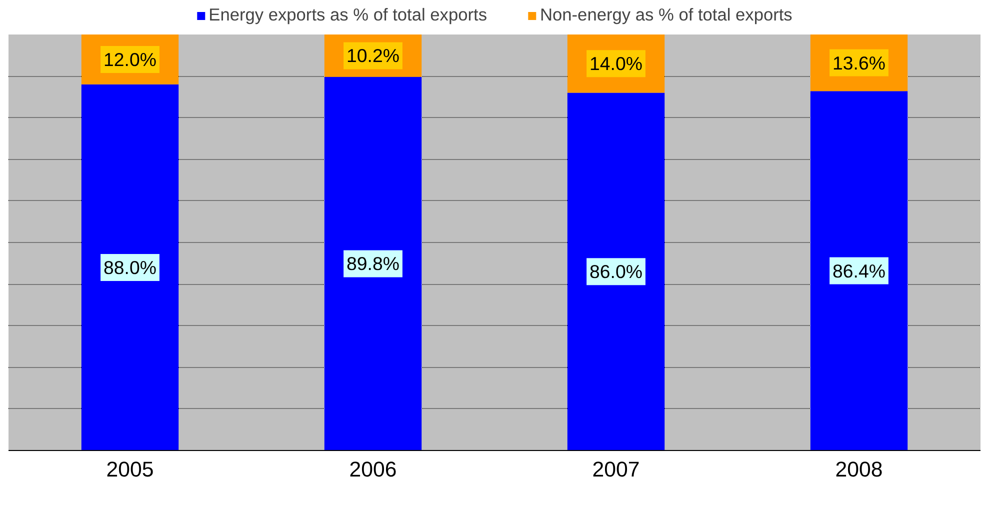 The height and width of the screenshot is (516, 986). I want to click on data-label: 86.0%, so click(616, 271).